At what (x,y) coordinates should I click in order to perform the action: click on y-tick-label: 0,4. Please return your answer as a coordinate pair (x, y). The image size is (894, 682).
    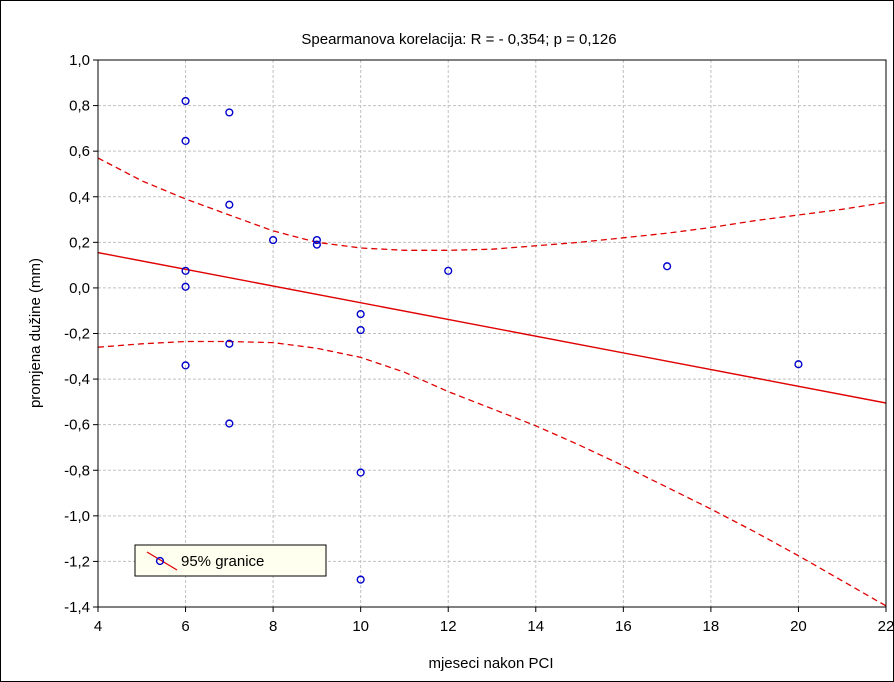
    Looking at the image, I should click on (79, 197).